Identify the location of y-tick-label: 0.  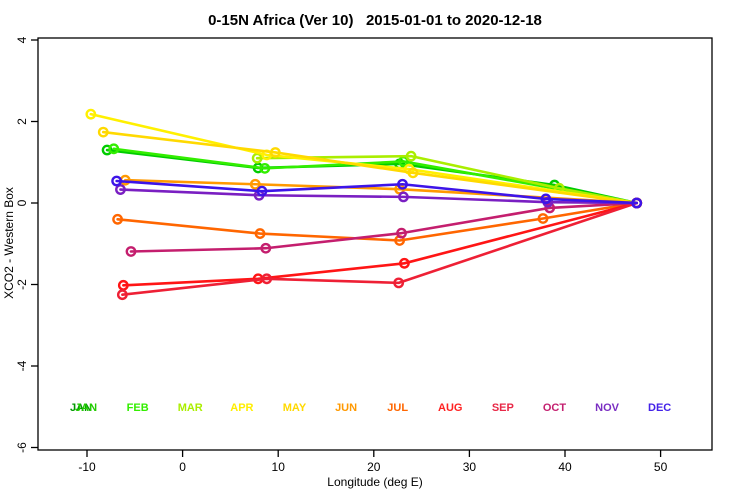
(22, 202).